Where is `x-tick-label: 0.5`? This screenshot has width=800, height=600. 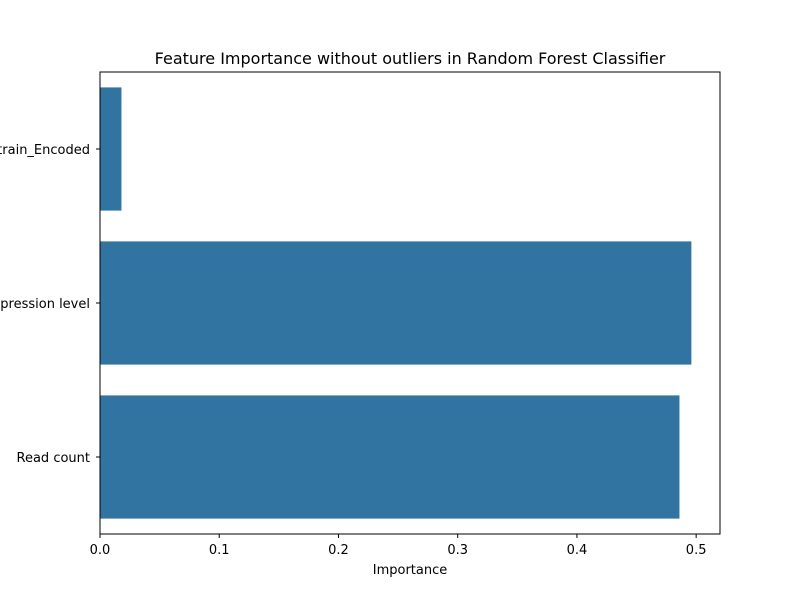 x-tick-label: 0.5 is located at coordinates (696, 550).